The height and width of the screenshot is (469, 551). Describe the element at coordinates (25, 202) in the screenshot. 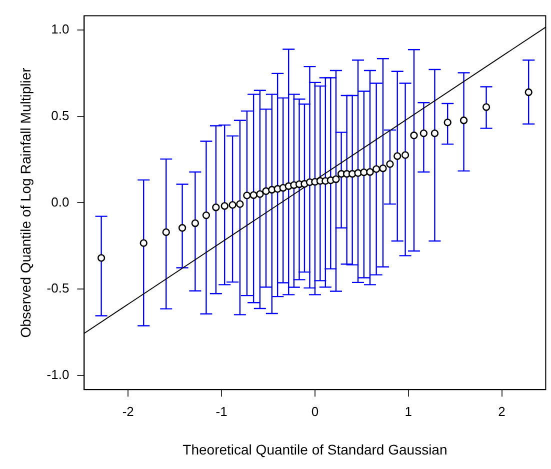

I see `y-axis-title: Observed Quantile of Log Rainfall Multiplier` at that location.